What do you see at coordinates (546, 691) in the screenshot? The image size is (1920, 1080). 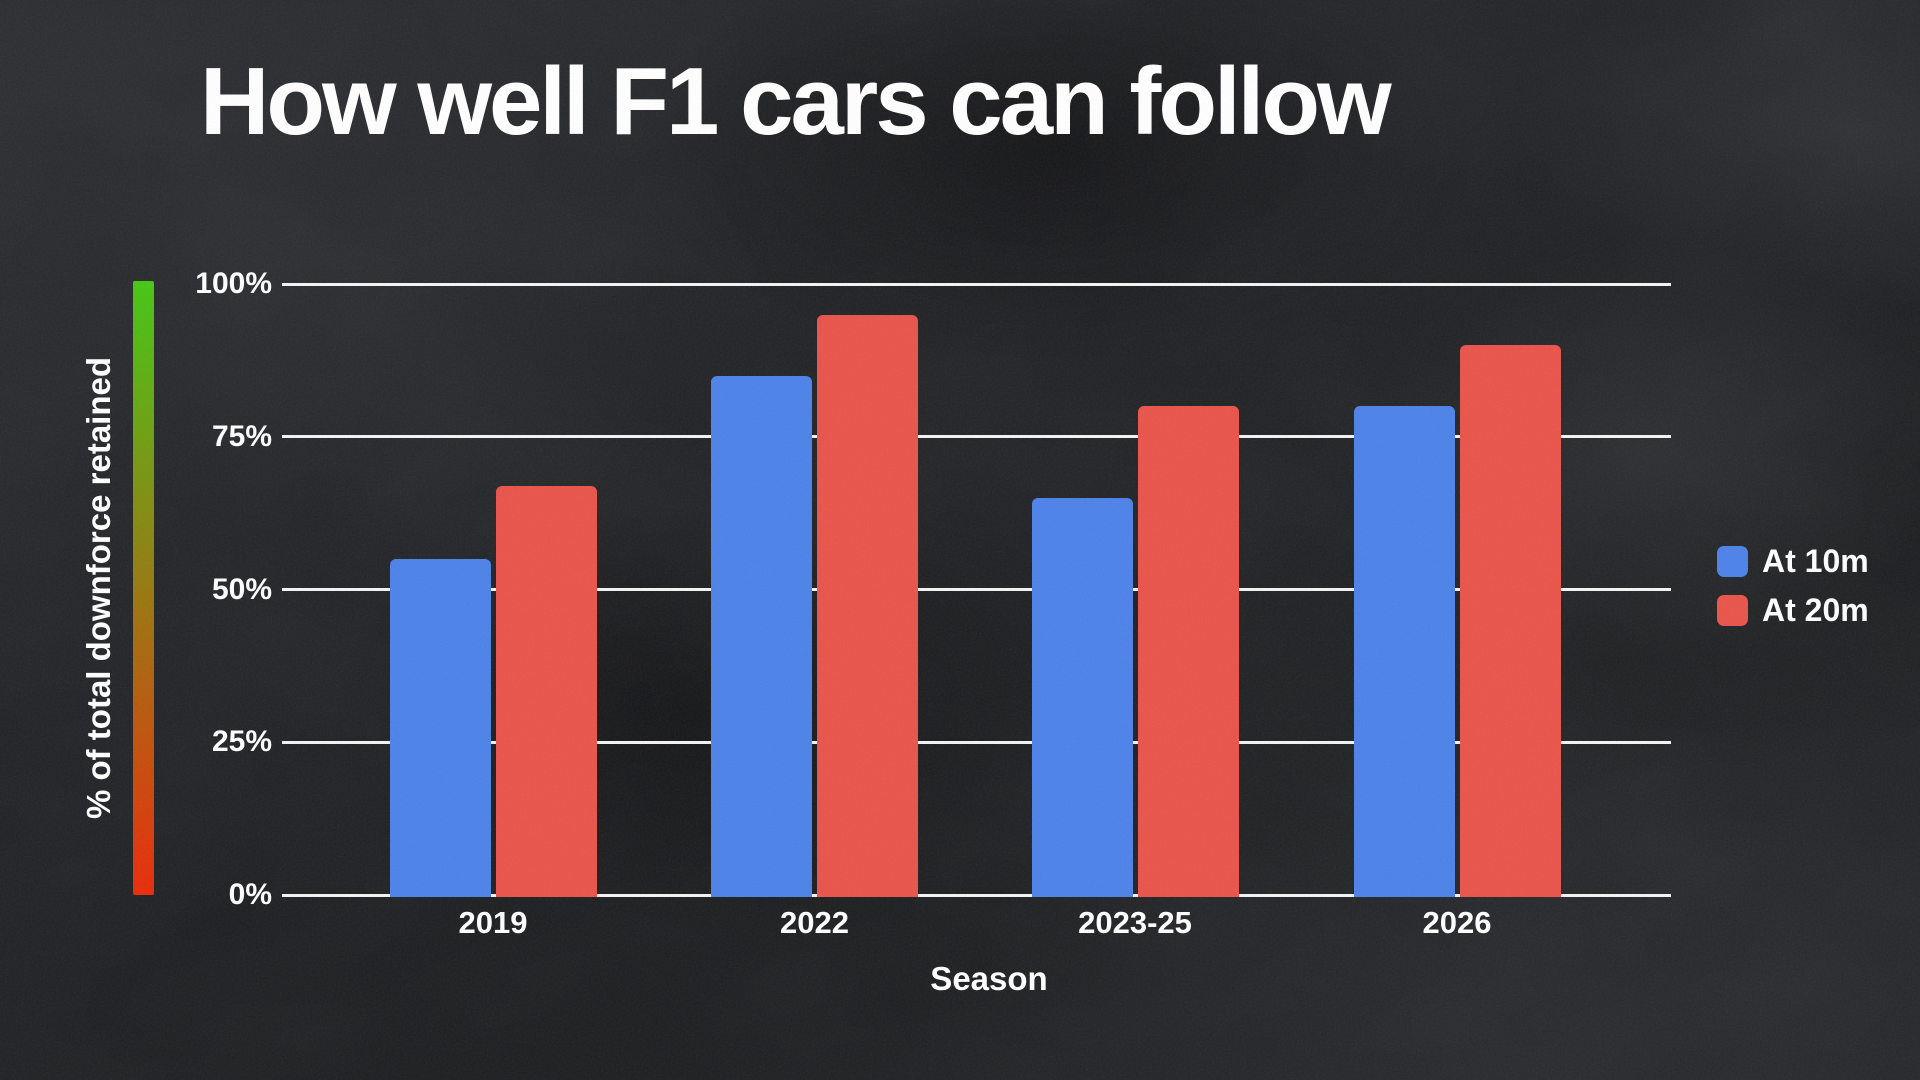 I see `bar-at-20m-2019` at bounding box center [546, 691].